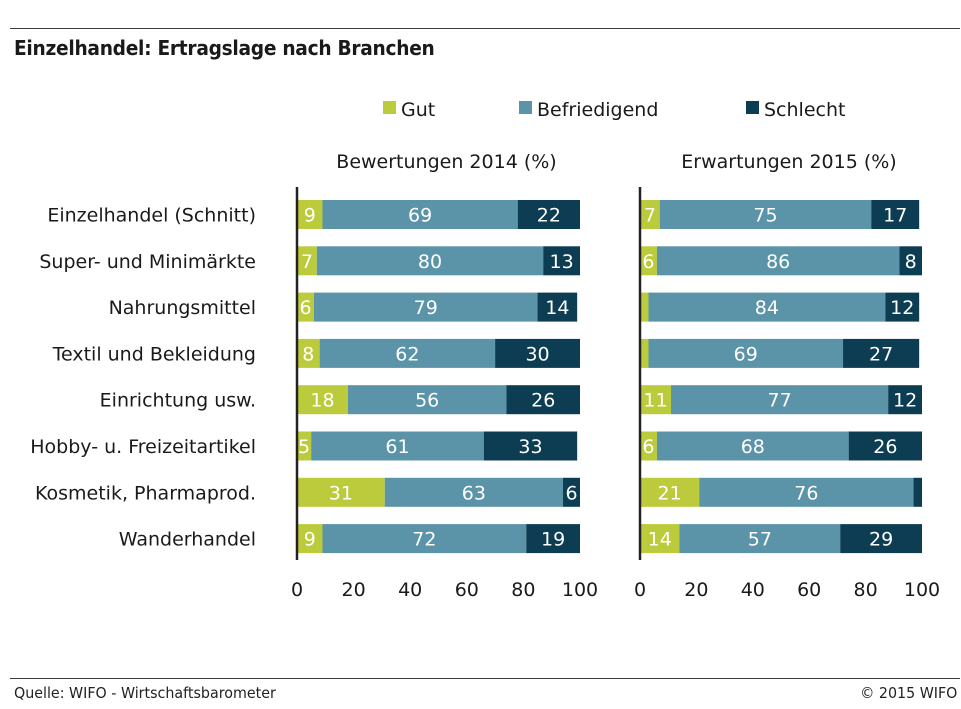  Describe the element at coordinates (644, 307) in the screenshot. I see `panel-2-bar-gut-nahrungsmittel` at that location.